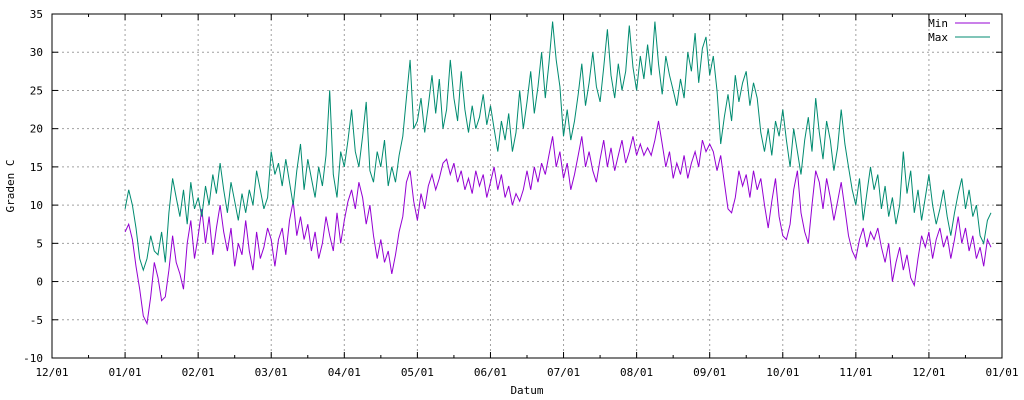 The height and width of the screenshot is (400, 1024). What do you see at coordinates (39, 282) in the screenshot?
I see `y-tick-label: 0` at bounding box center [39, 282].